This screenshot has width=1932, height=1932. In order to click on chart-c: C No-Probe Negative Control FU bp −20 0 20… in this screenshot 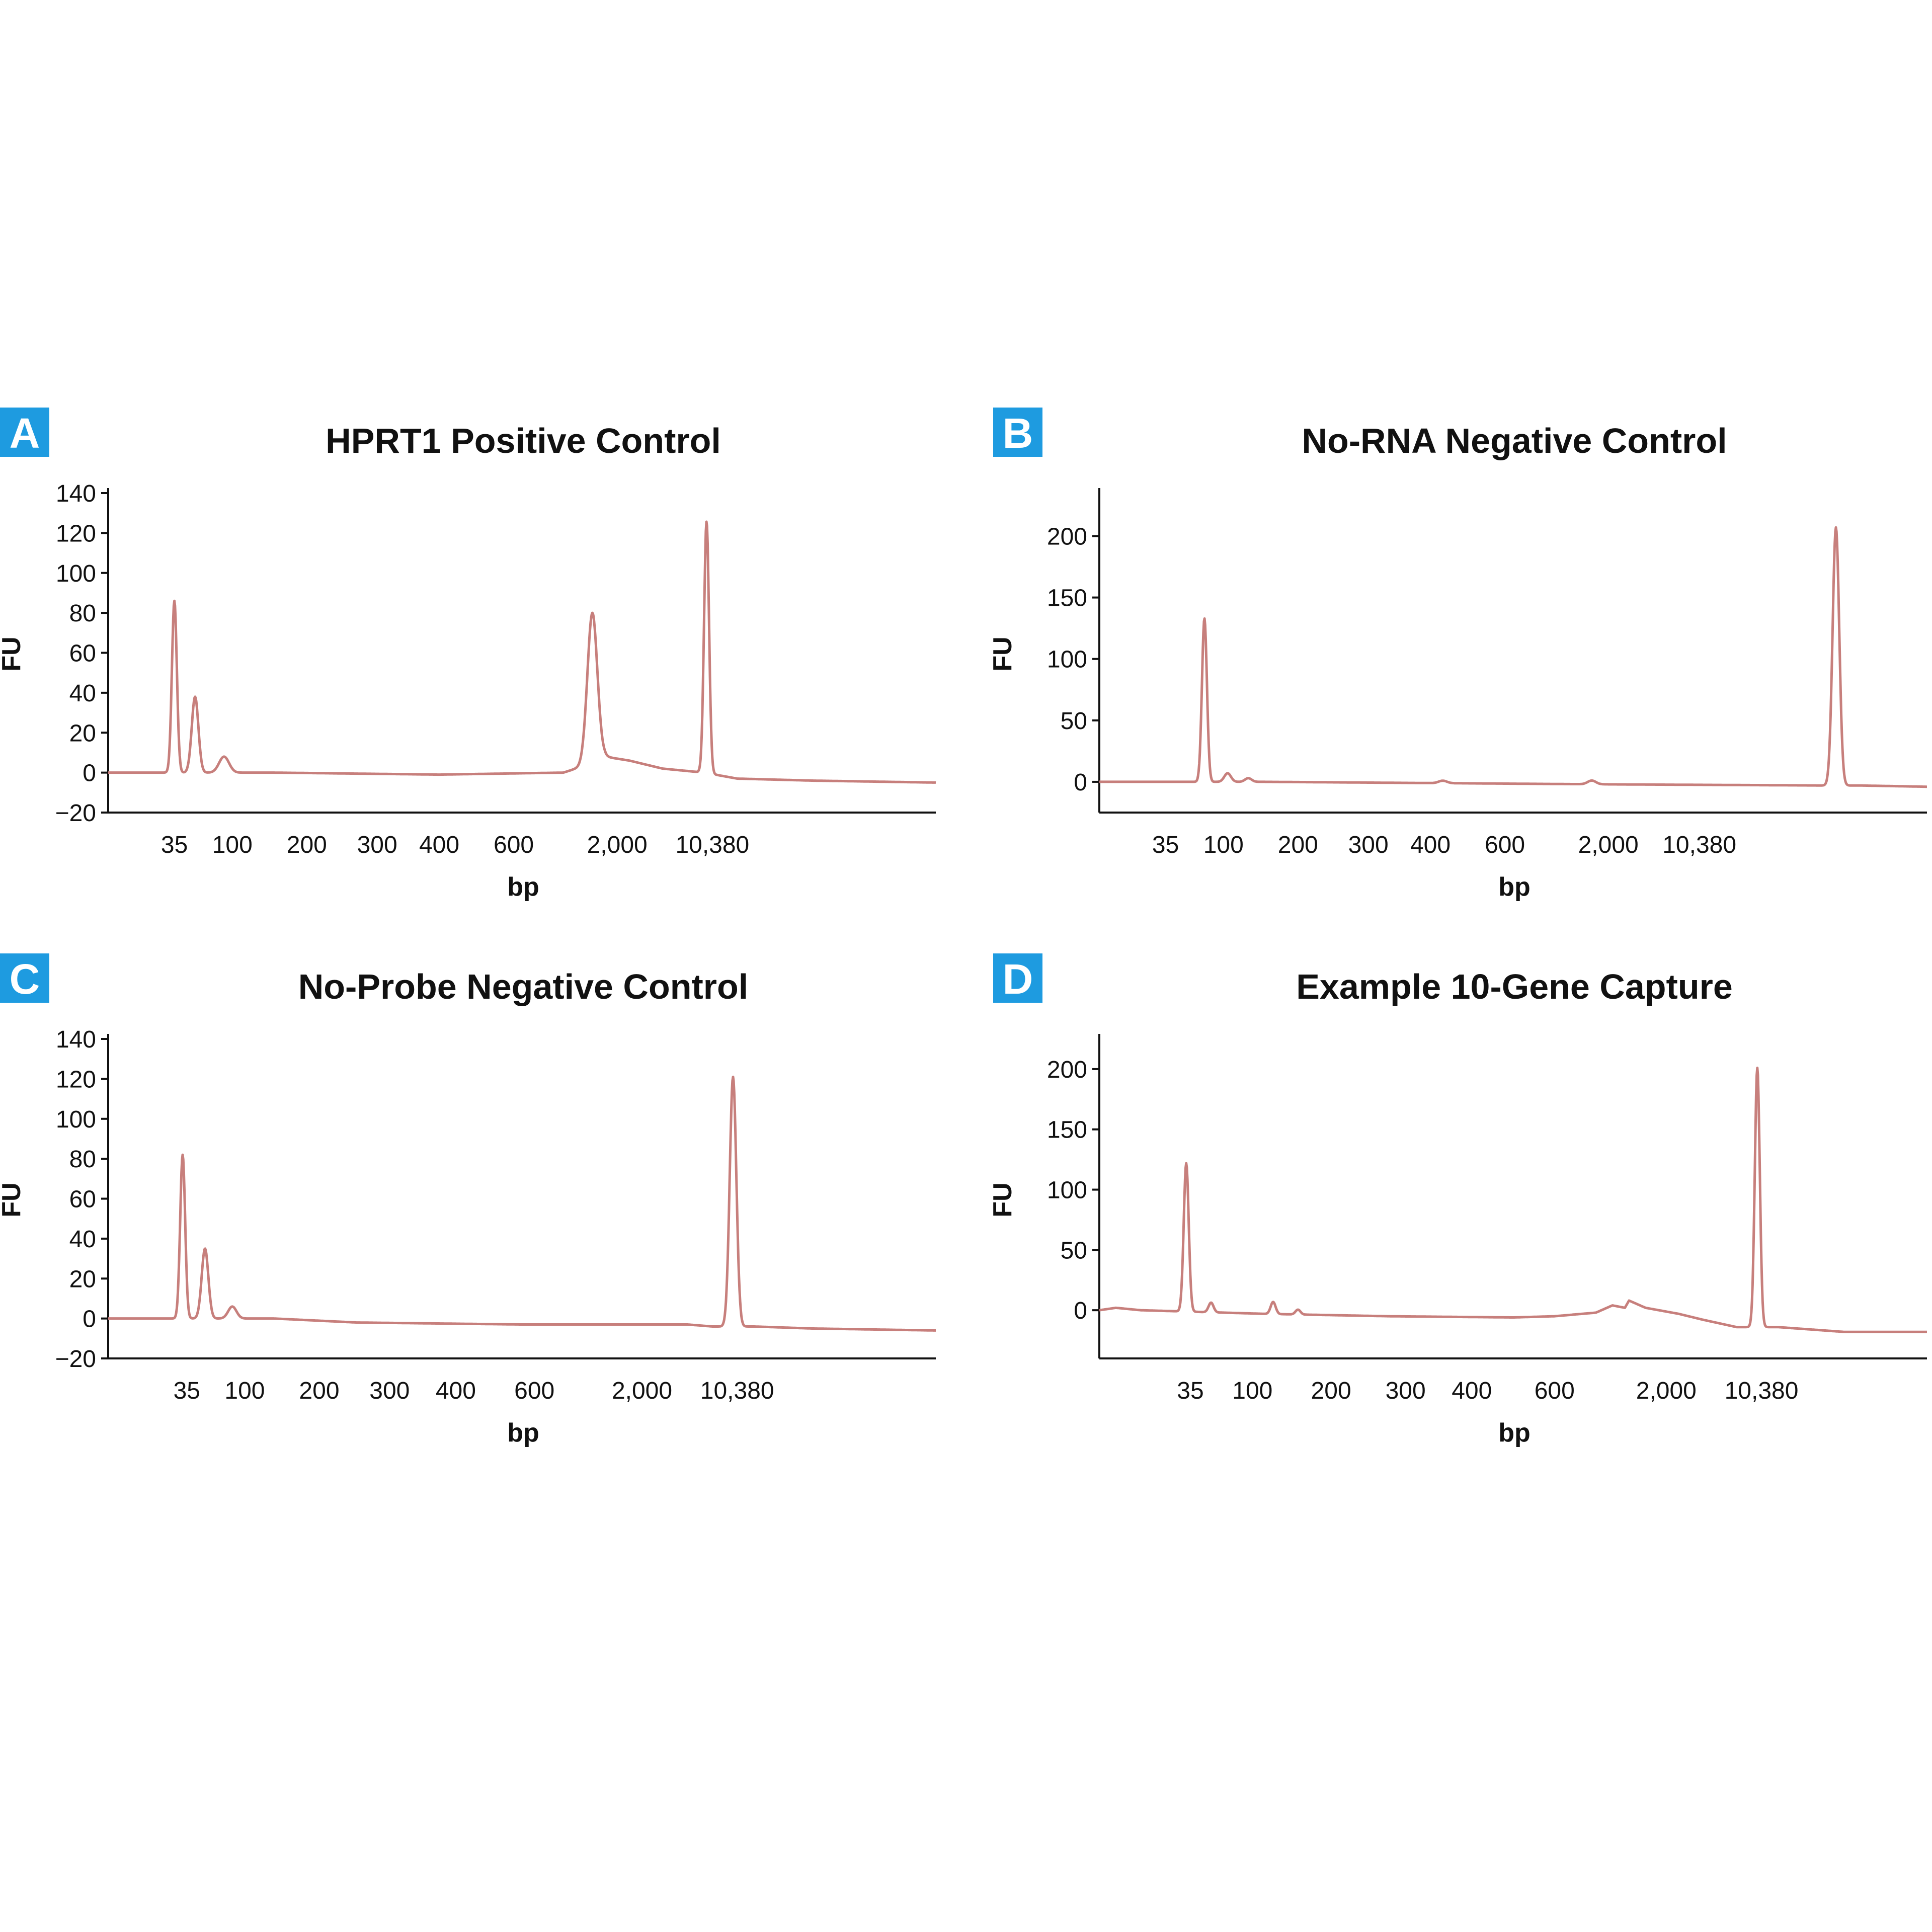, I will do `click(468, 1200)`.